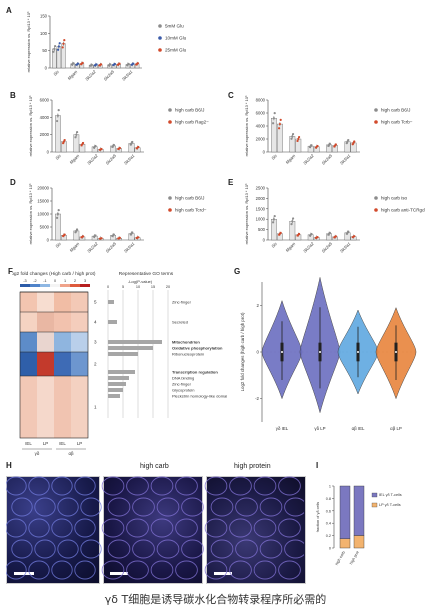  What do you see at coordinates (261, 219) in the screenshot?
I see `y-tick-label: 1000` at bounding box center [261, 219].